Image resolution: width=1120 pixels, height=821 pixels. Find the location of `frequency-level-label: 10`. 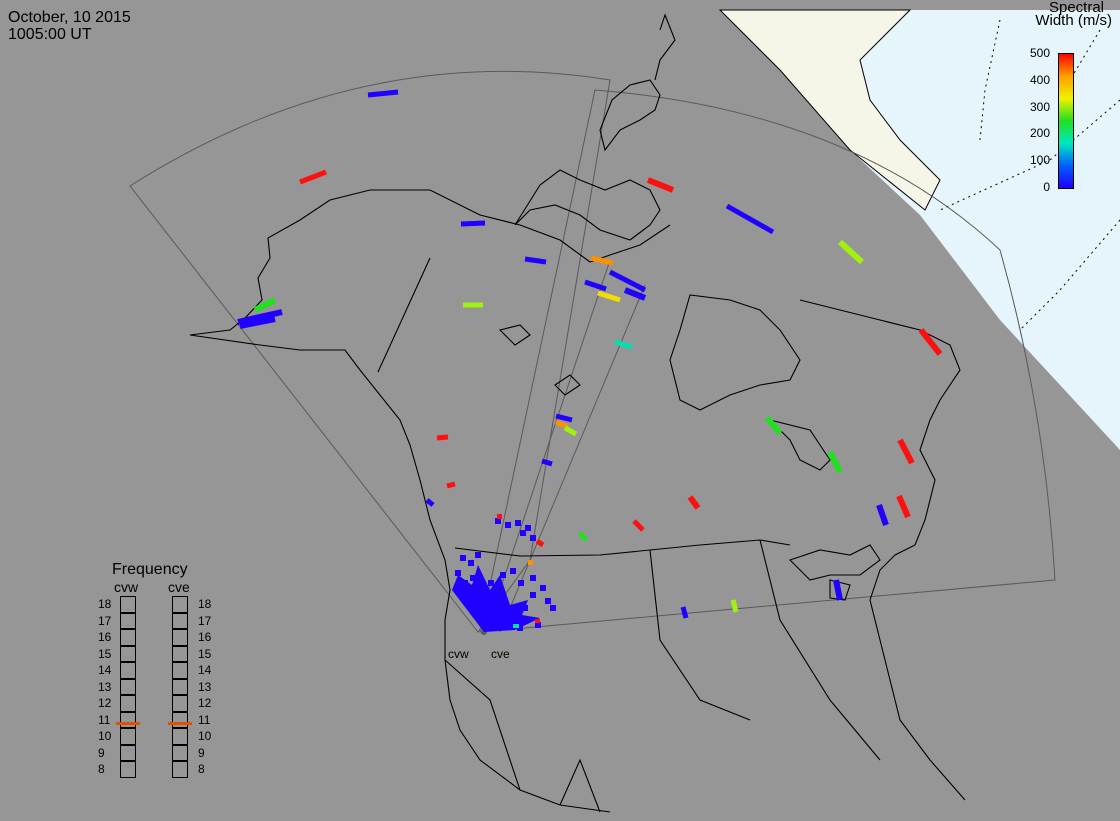

frequency-level-label: 10 is located at coordinates (205, 736).